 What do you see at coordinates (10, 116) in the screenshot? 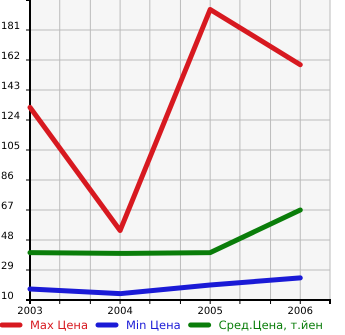
I see `y-tick-label: 124` at bounding box center [10, 116].